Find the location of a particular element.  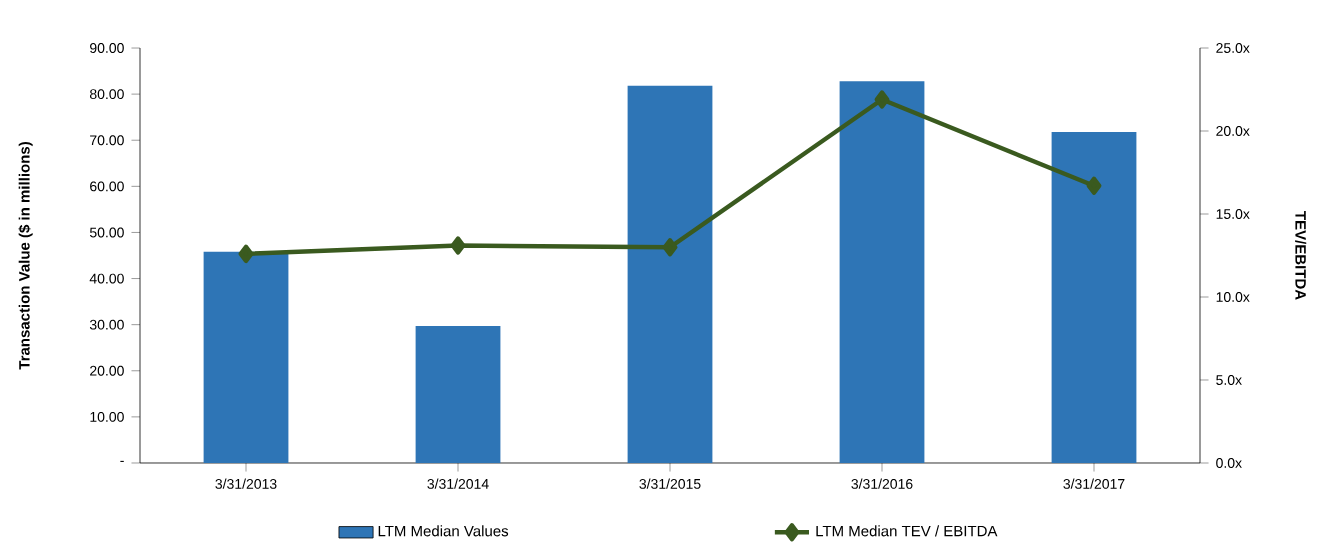

y2-tick-label: 10.0x is located at coordinates (1233, 297).